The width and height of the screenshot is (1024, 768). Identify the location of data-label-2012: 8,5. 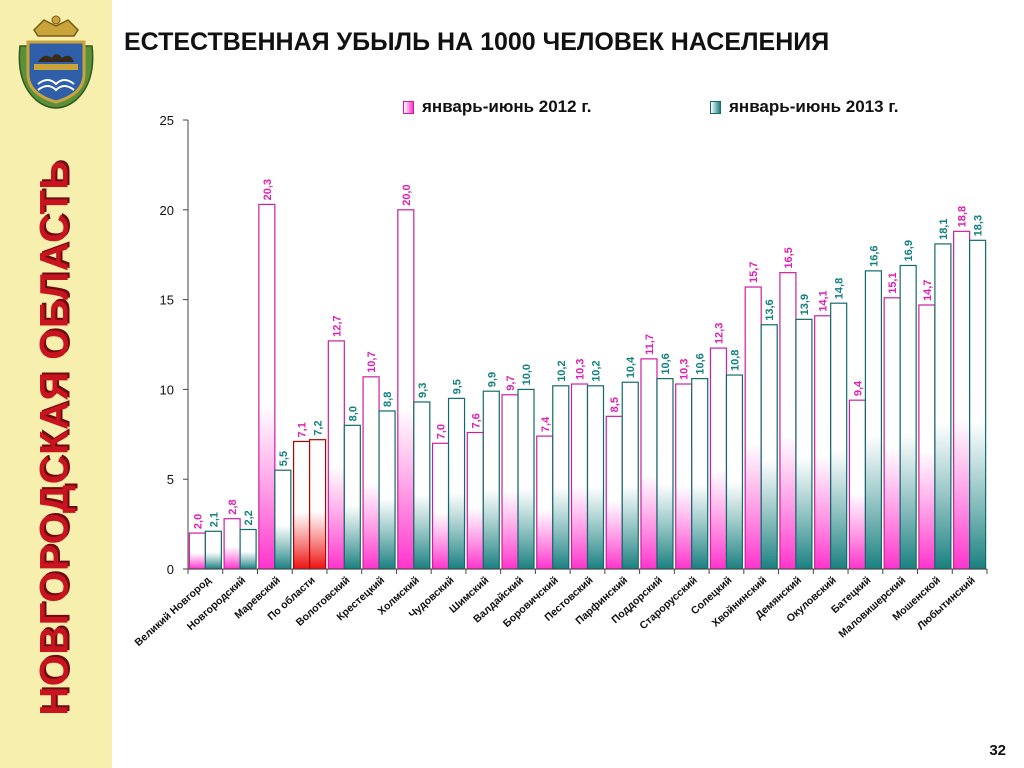
(615, 404).